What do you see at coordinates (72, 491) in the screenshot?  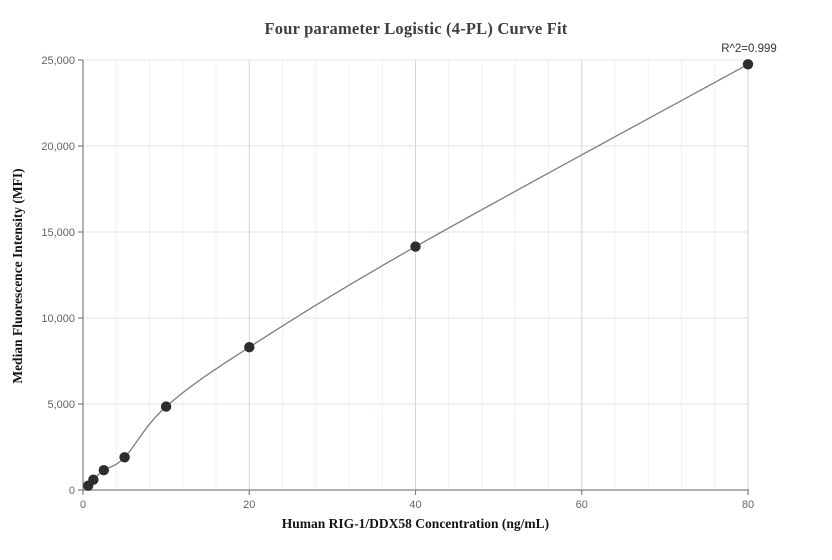 I see `y-tick-label: 0` at bounding box center [72, 491].